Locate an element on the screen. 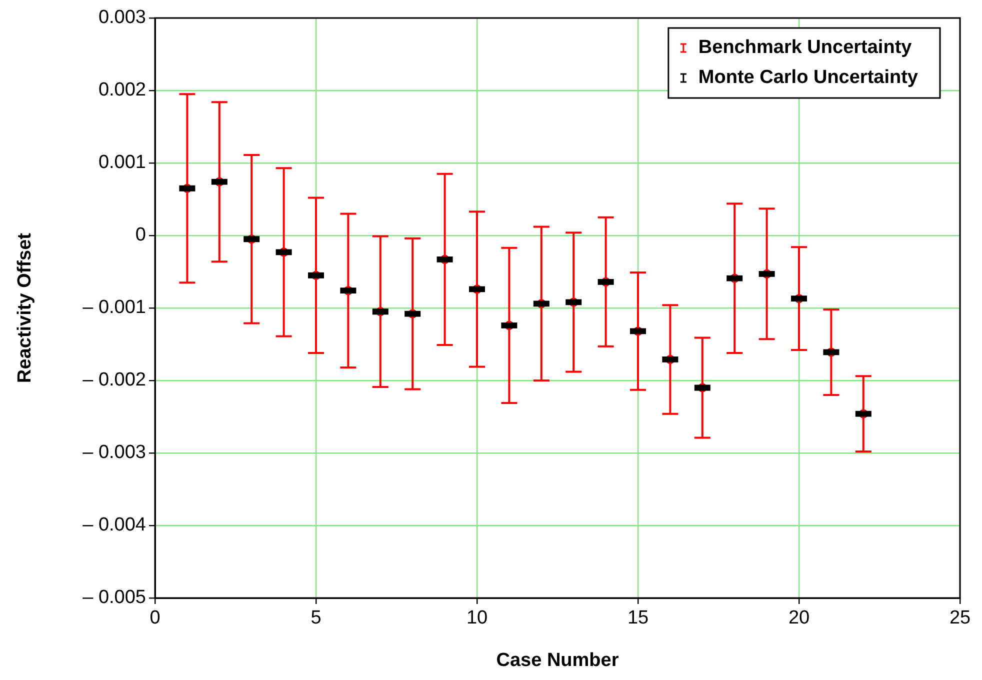 Image resolution: width=982 pixels, height=680 pixels. x-tick-label: 20 is located at coordinates (799, 618).